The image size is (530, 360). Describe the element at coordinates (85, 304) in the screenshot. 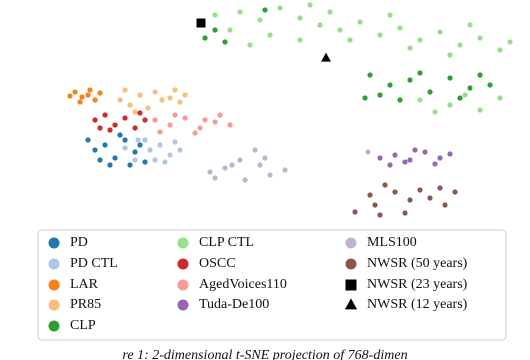

I see `legend-label: PR85` at that location.